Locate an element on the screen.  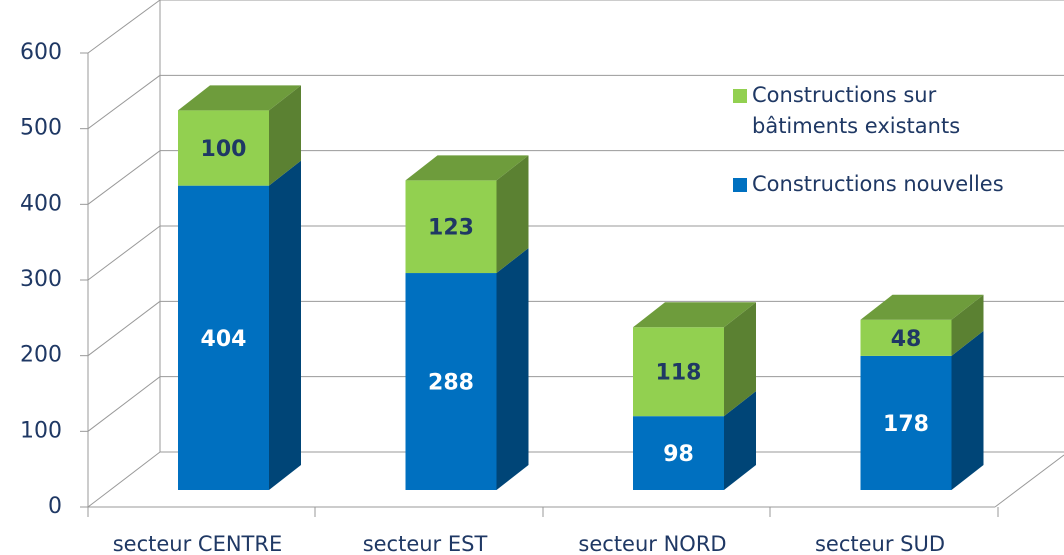
legend-label: Constructions nouvelles is located at coordinates (878, 184).